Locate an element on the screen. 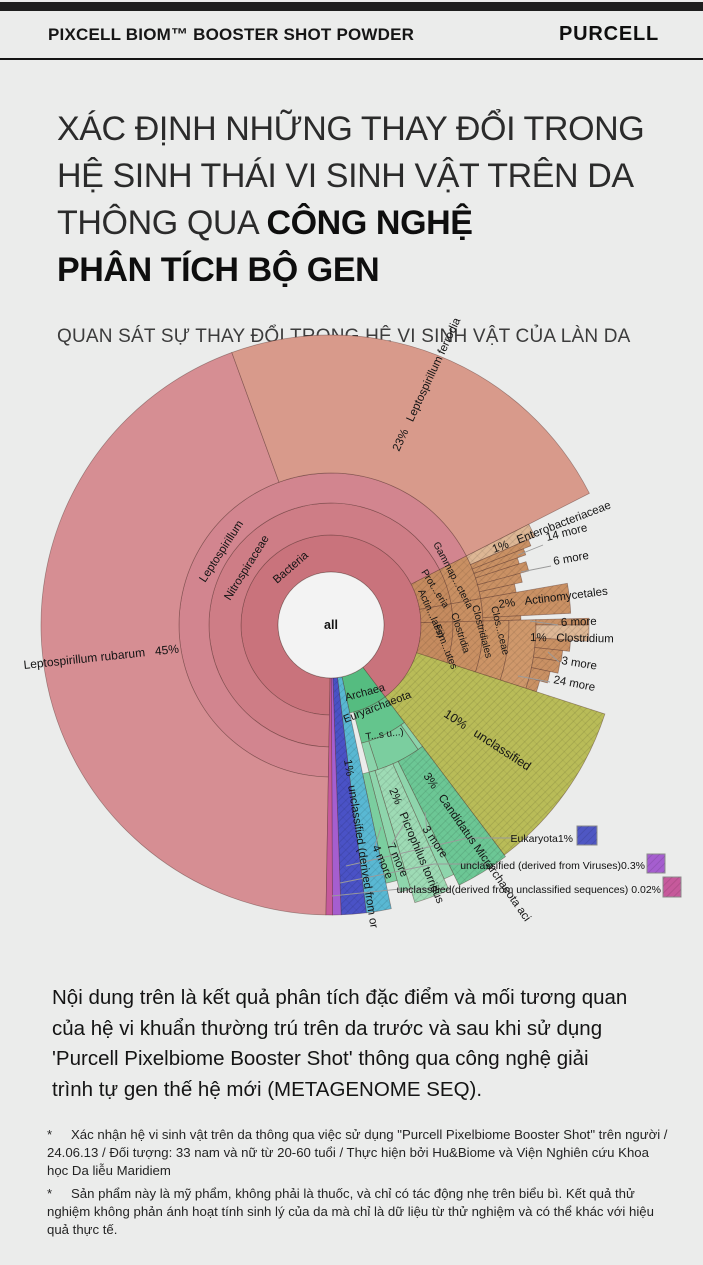 The height and width of the screenshot is (1265, 703). title-line-3: THÔNG QUA CÔNG NGHỆ is located at coordinates (350, 223).